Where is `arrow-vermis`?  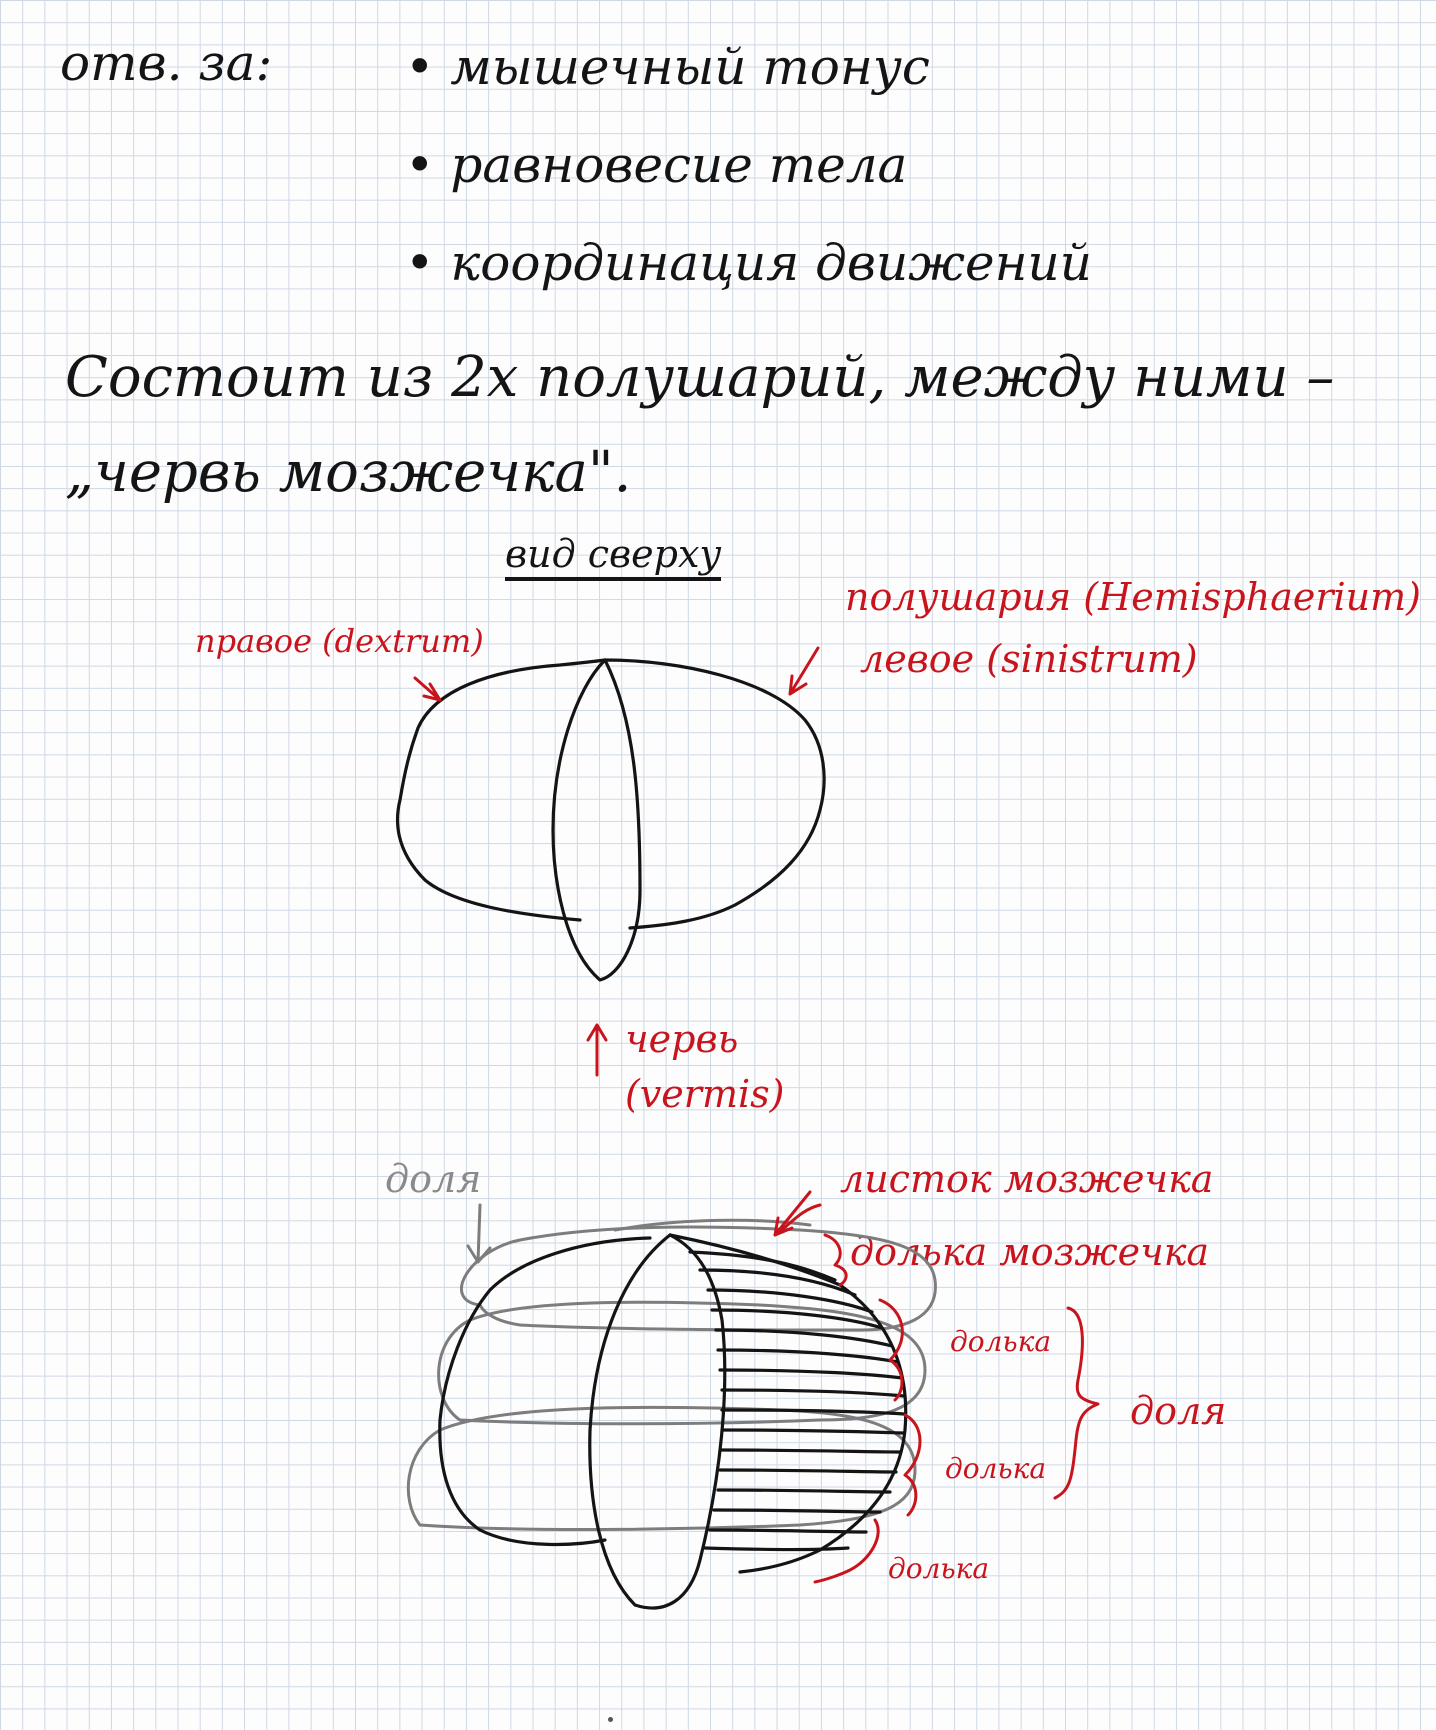
arrow-vermis is located at coordinates (597, 1050).